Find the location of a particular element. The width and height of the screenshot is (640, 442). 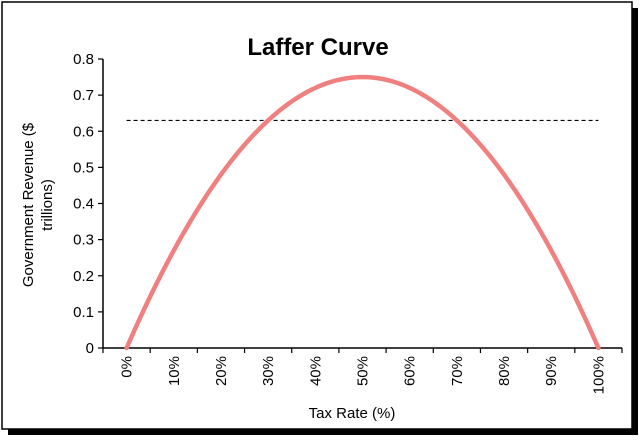

y-tick-label: 0.3 is located at coordinates (83, 240).